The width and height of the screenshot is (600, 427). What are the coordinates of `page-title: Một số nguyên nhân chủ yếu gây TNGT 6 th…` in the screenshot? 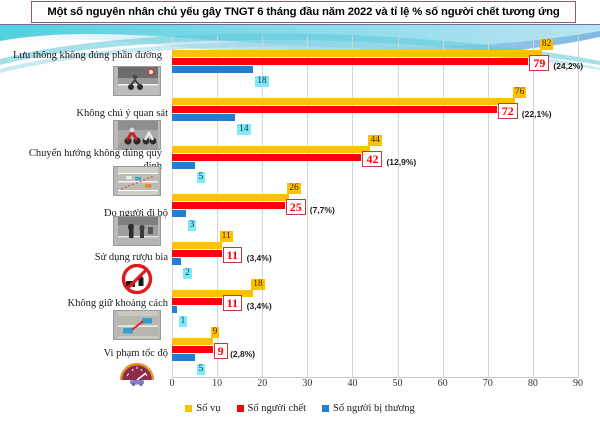 It's located at (303, 12).